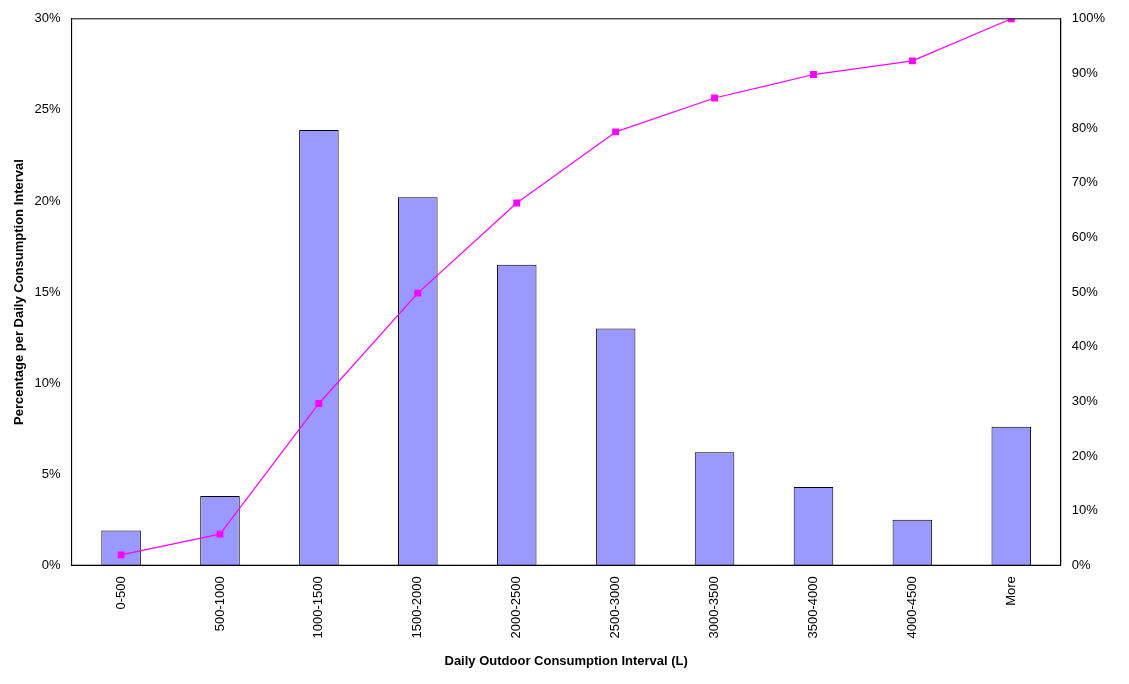 The height and width of the screenshot is (684, 1129). I want to click on y-tick-label: 15%, so click(48, 291).